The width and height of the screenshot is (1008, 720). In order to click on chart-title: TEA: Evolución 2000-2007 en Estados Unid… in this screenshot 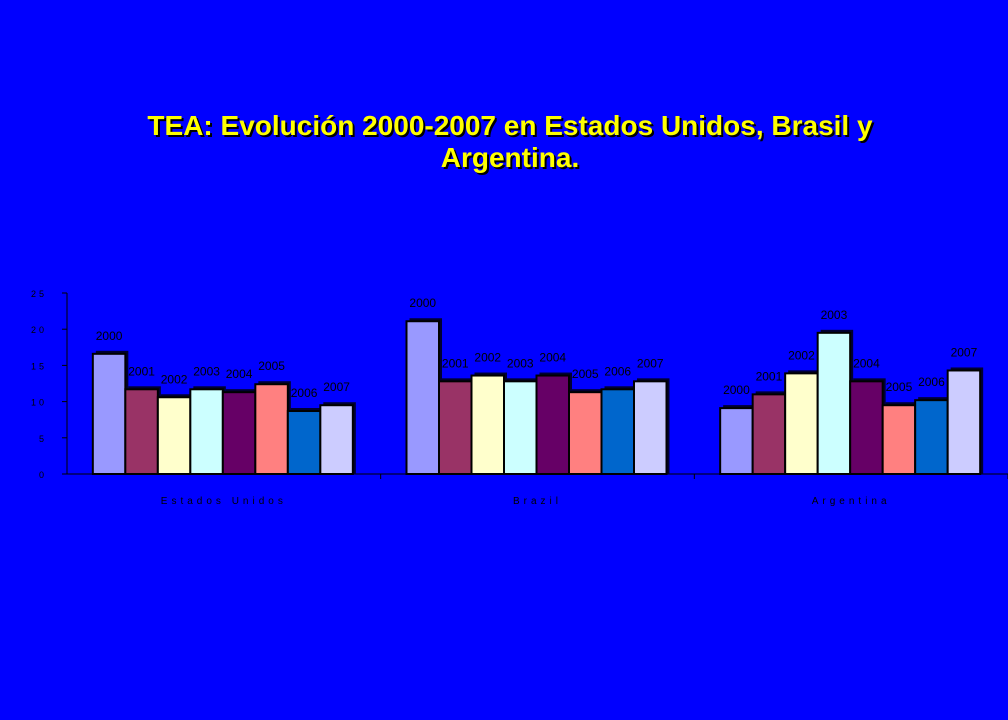, I will do `click(510, 142)`.